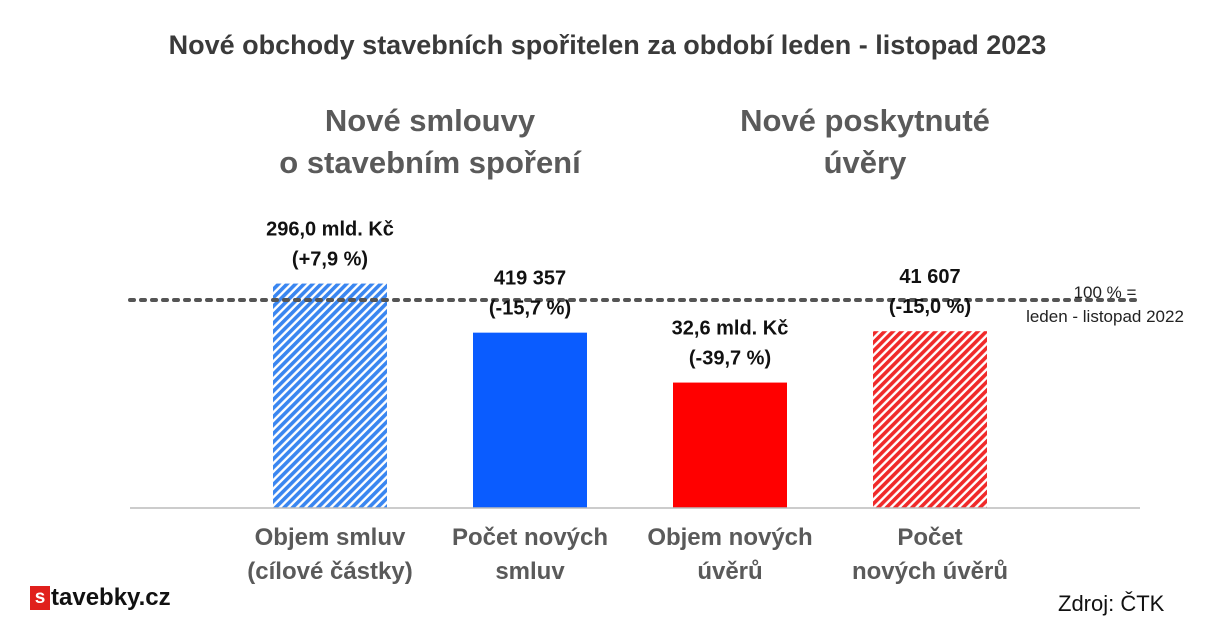 Image resolution: width=1215 pixels, height=638 pixels. Describe the element at coordinates (930, 307) in the screenshot. I see `data-label-4-line2: (-15,0 %)` at that location.